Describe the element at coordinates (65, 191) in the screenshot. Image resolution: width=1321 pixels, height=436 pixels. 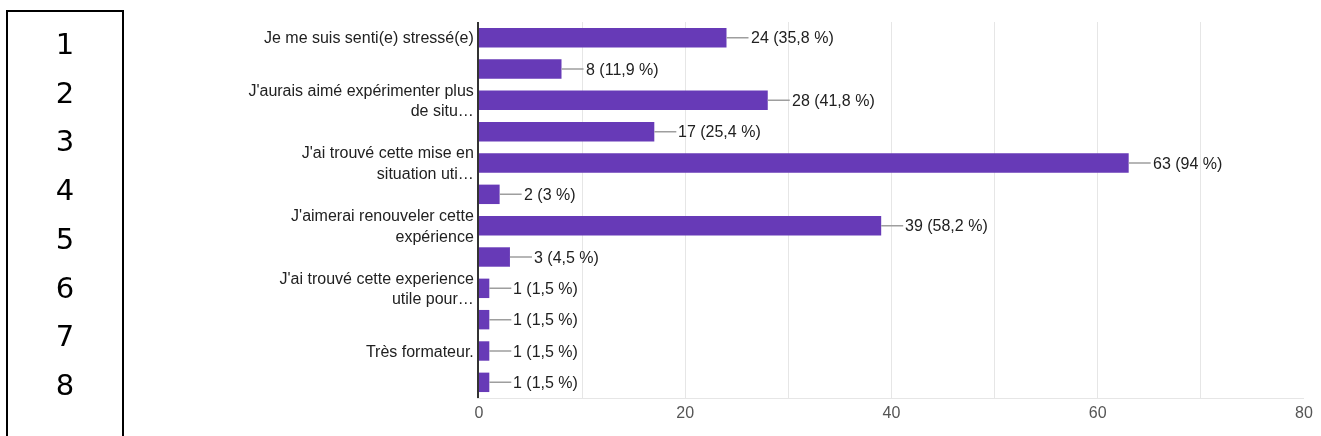
I see `text: 4` at that location.